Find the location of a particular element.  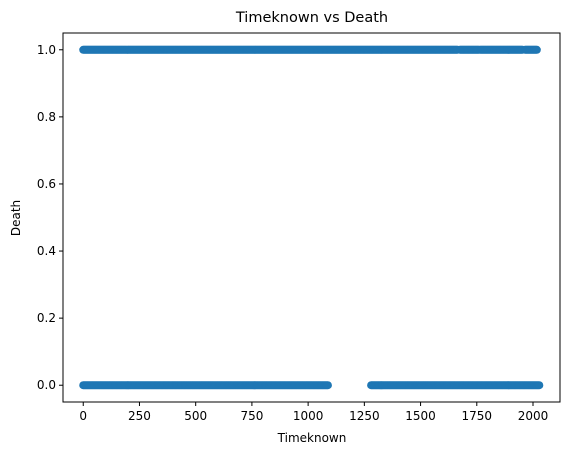

x-tick-label: 1250 is located at coordinates (364, 416).